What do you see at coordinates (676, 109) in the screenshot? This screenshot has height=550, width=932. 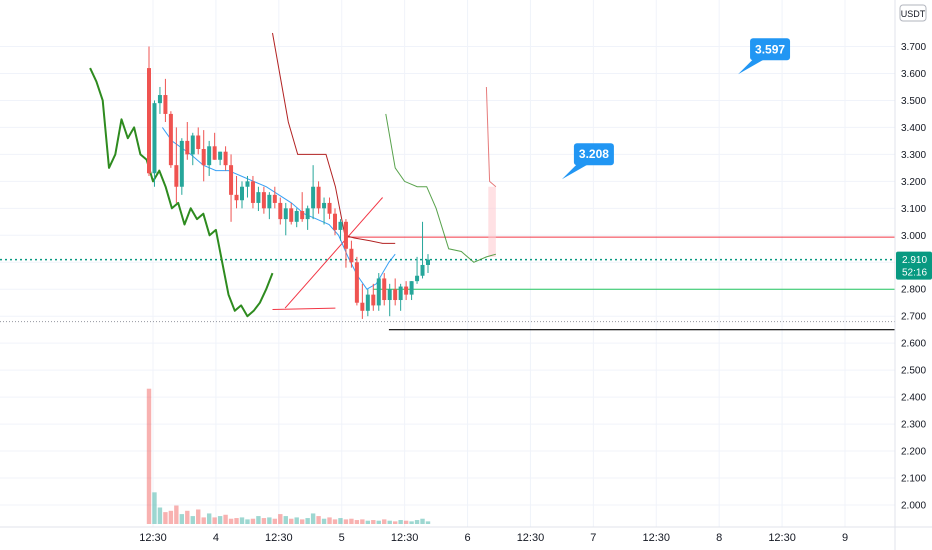 I see `price-callouts: 3.208 3.597` at bounding box center [676, 109].